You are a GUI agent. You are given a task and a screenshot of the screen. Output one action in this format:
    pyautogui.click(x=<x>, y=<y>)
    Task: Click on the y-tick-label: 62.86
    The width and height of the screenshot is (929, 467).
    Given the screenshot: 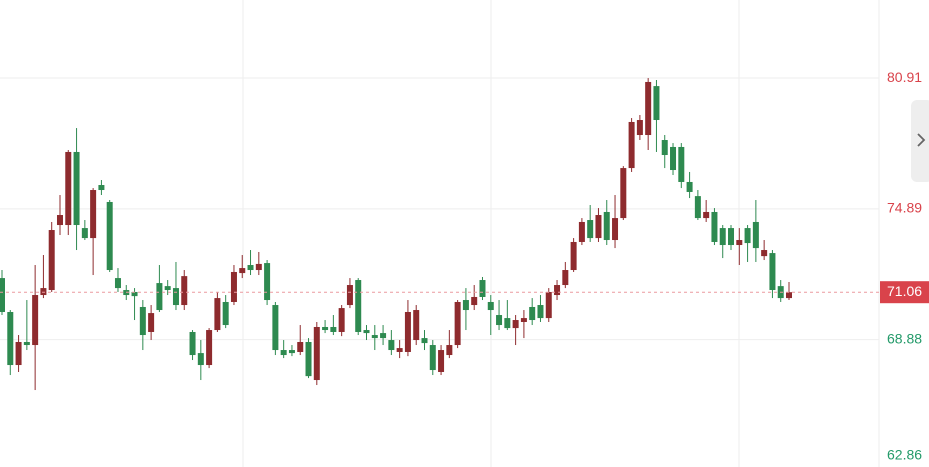 What is the action you would take?
    pyautogui.click(x=904, y=455)
    